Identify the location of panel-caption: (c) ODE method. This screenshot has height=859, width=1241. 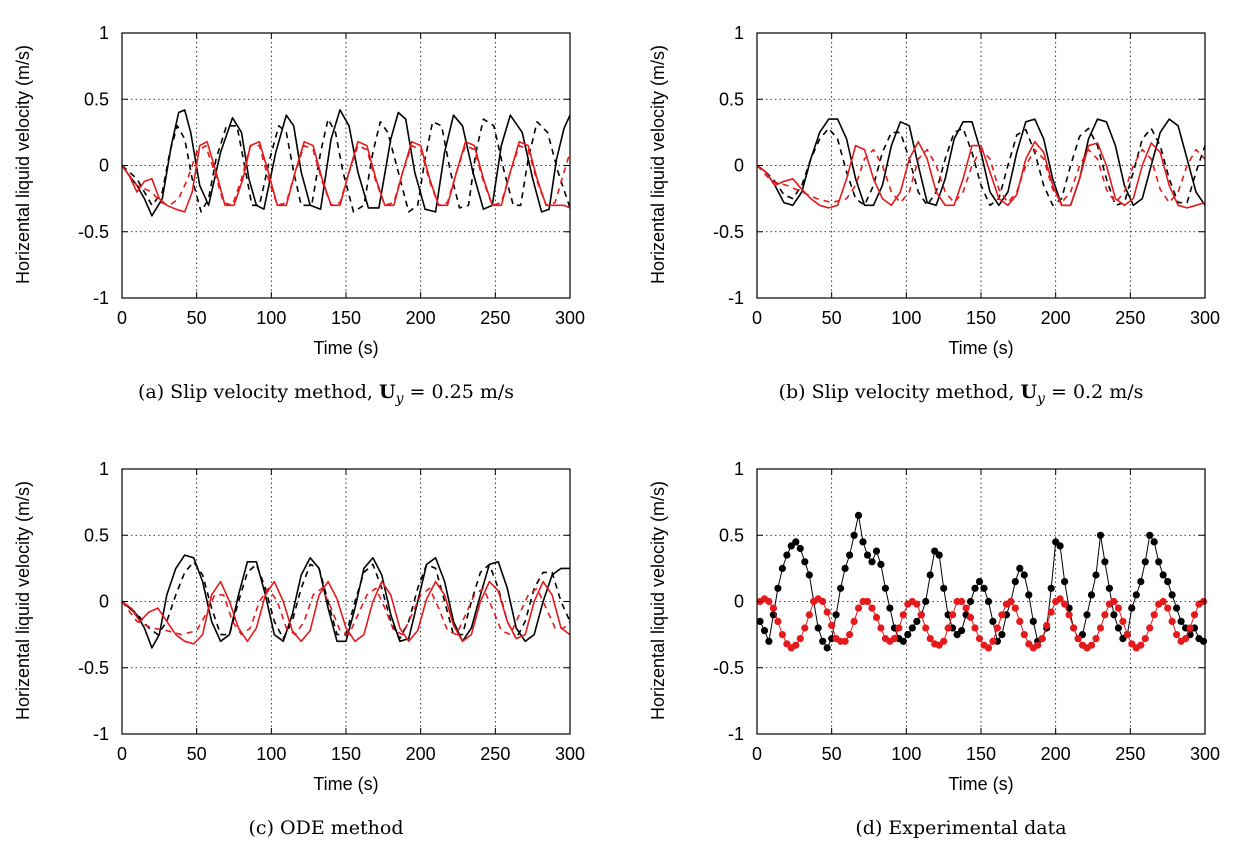
(326, 828).